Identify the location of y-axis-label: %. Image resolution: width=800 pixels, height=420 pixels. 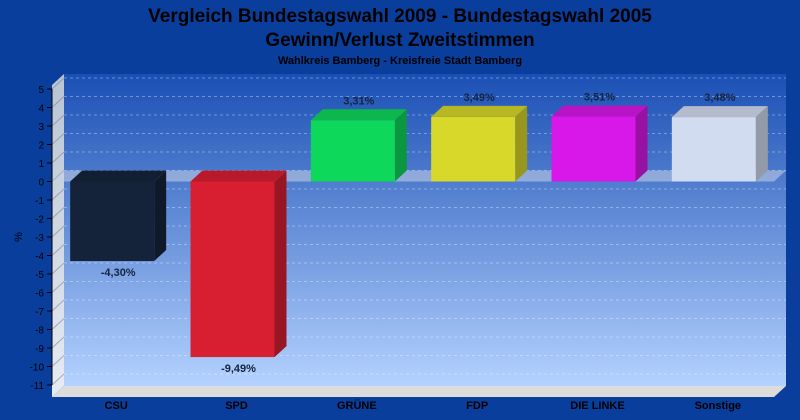
(19, 237).